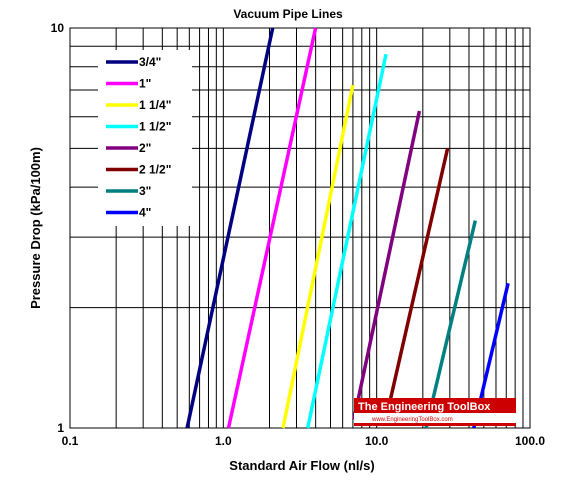 The image size is (574, 496). Describe the element at coordinates (35, 228) in the screenshot. I see `y-axis-label: Pressure Drop (kPa/100m)` at that location.